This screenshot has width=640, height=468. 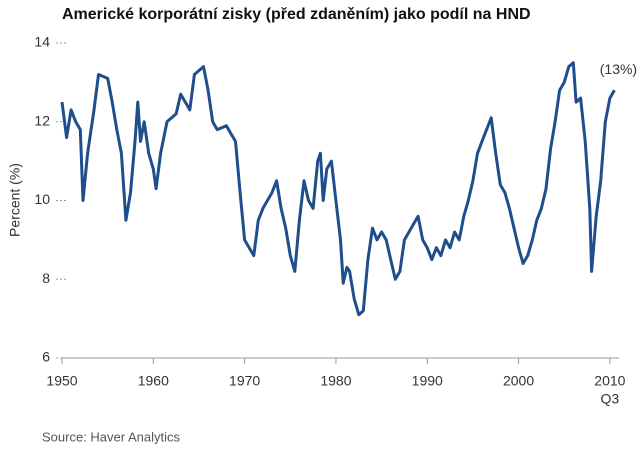 What do you see at coordinates (518, 381) in the screenshot?
I see `x-tick-label: 2000` at bounding box center [518, 381].